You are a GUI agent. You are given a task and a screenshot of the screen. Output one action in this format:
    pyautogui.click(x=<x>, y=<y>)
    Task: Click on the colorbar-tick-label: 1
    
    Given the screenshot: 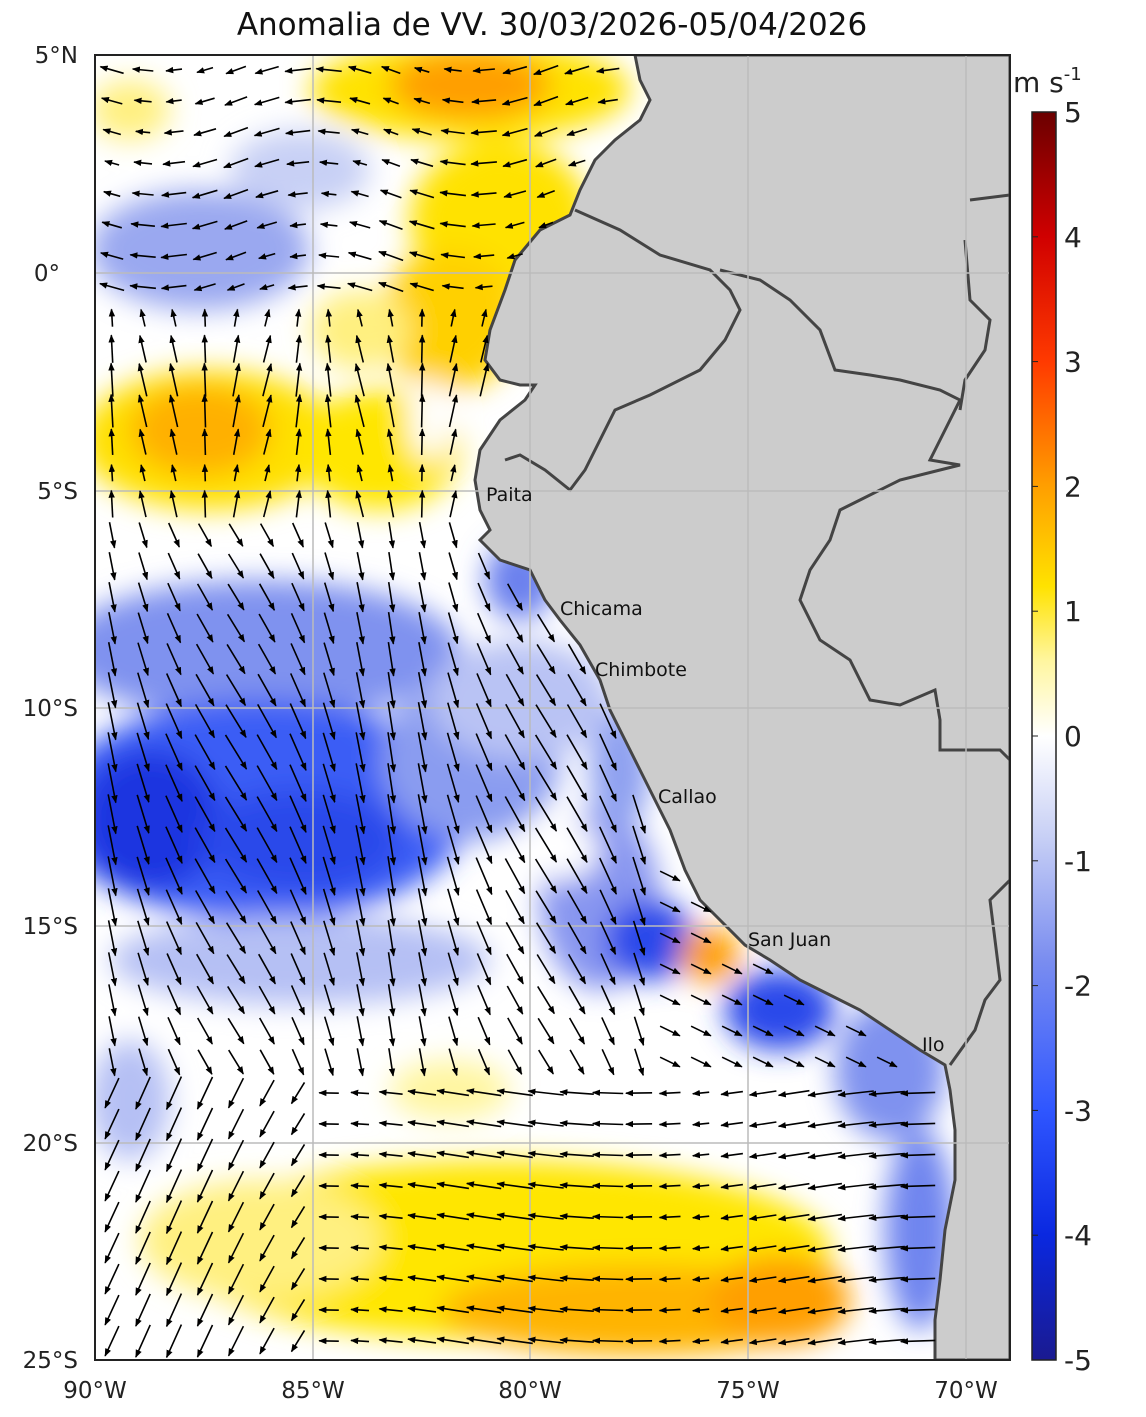 What is the action you would take?
    pyautogui.click(x=1073, y=611)
    